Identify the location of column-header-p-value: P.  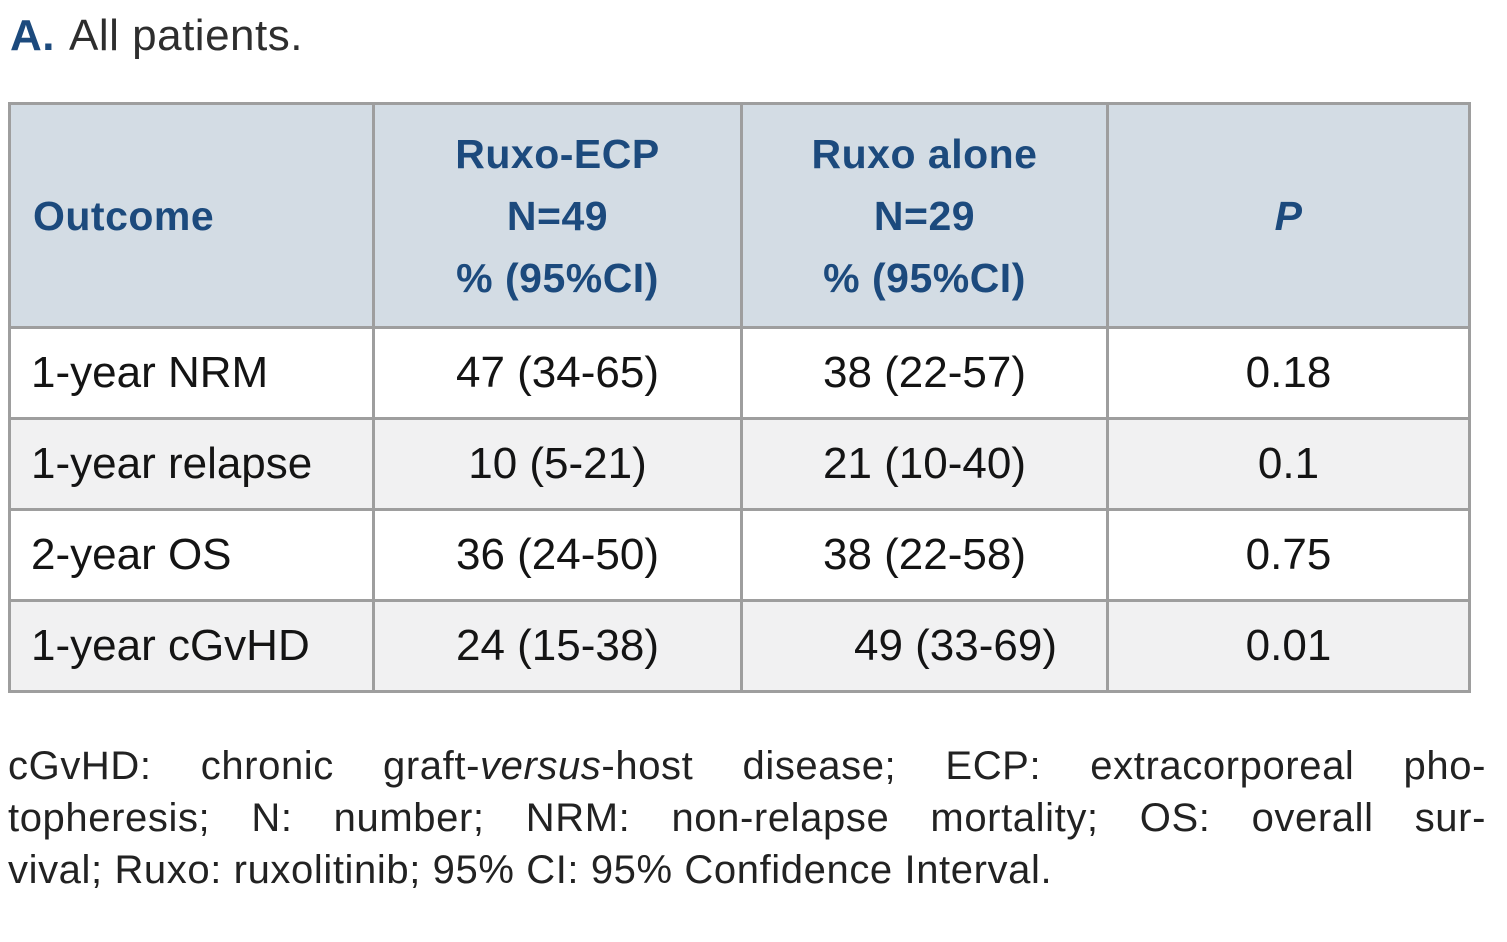
(1288, 215).